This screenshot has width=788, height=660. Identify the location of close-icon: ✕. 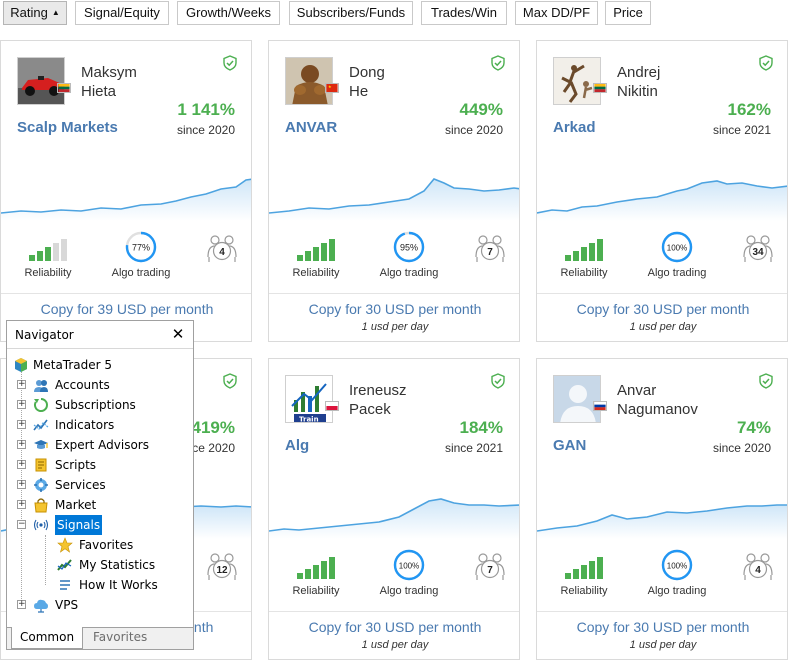
(178, 334).